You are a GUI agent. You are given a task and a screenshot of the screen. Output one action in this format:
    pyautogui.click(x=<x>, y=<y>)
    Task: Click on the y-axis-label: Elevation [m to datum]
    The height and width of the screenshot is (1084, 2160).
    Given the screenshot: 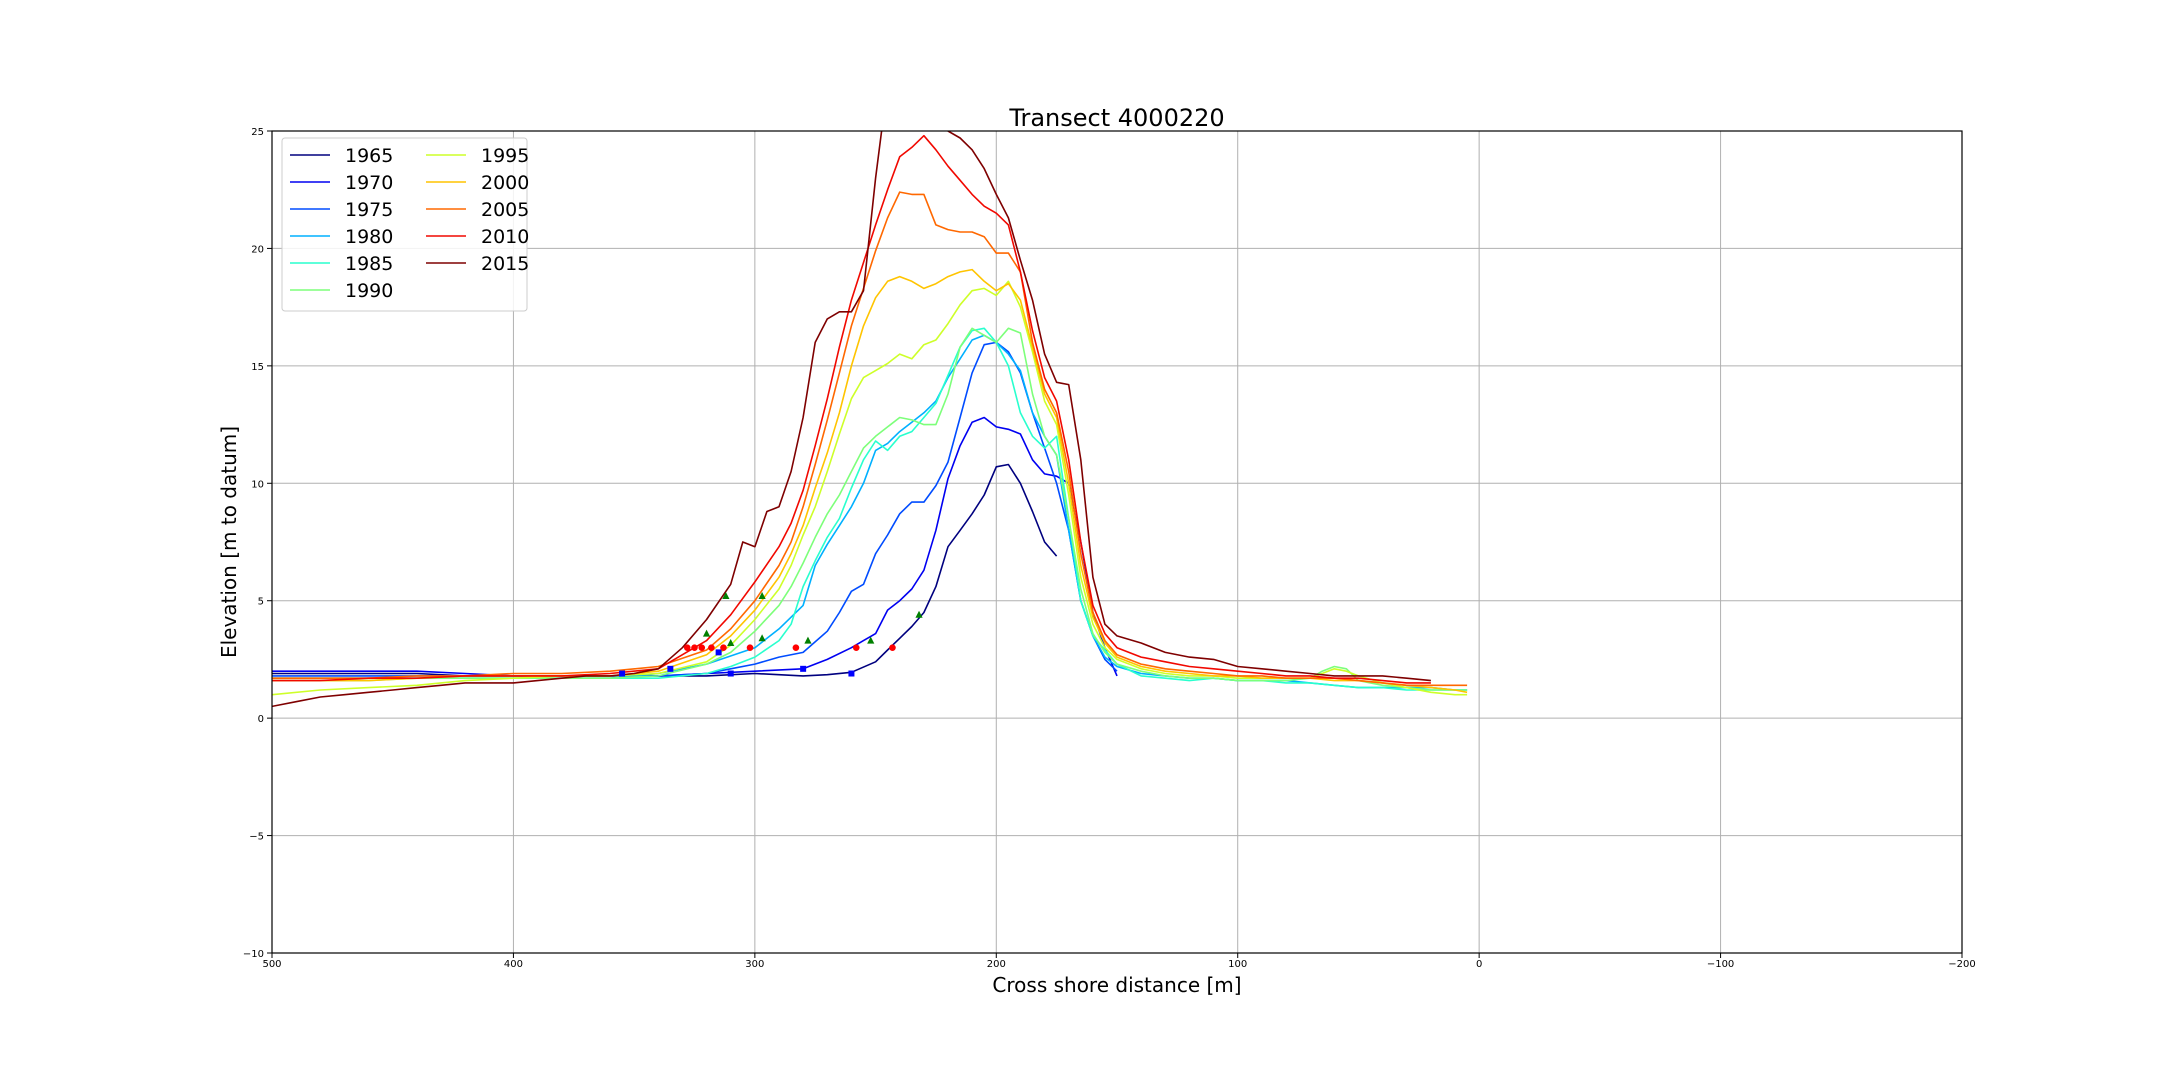 What is the action you would take?
    pyautogui.click(x=229, y=542)
    